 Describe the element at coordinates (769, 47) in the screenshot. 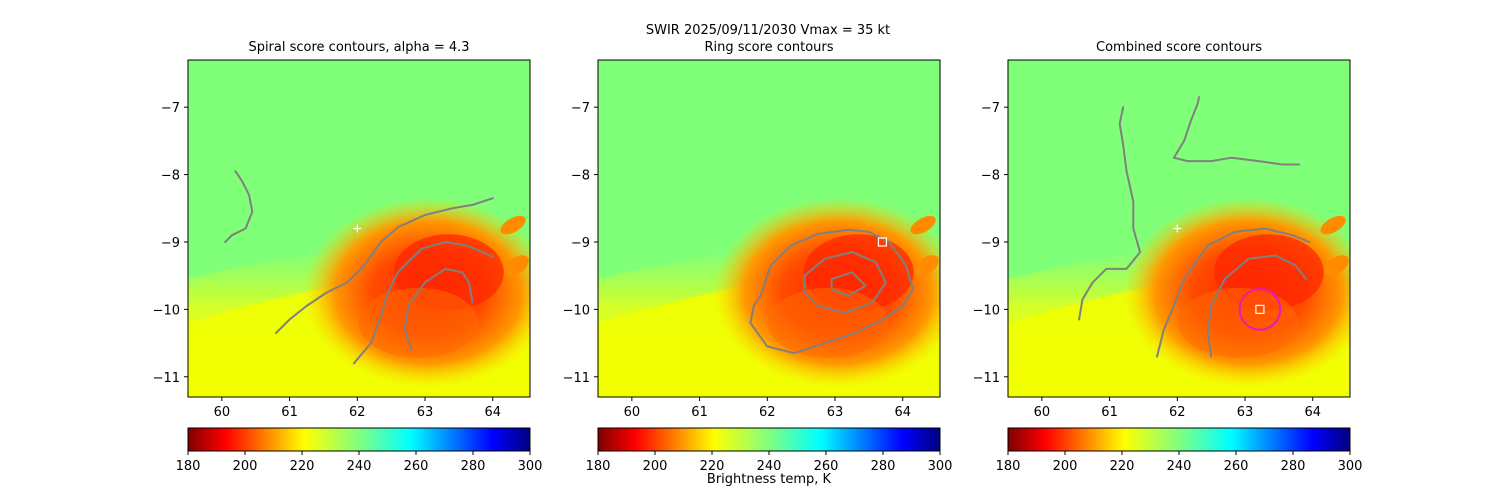

I see `panel-2-title: Ring score contours` at that location.